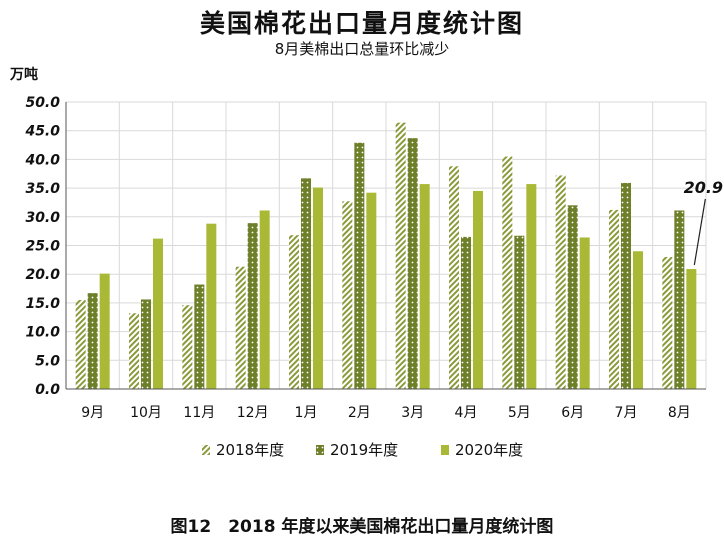 This screenshot has width=724, height=543. Describe the element at coordinates (24, 75) in the screenshot. I see `y-axis-unit: 万吨` at that location.